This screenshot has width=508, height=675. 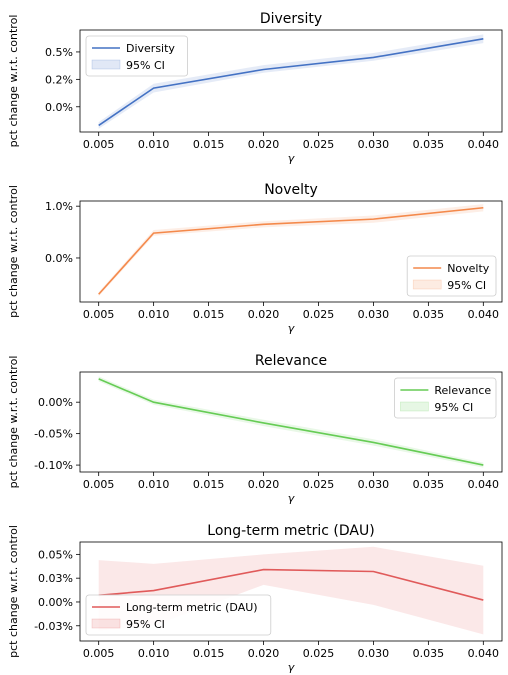 I want to click on chart-2-legend-ci-swatch, so click(x=414, y=406).